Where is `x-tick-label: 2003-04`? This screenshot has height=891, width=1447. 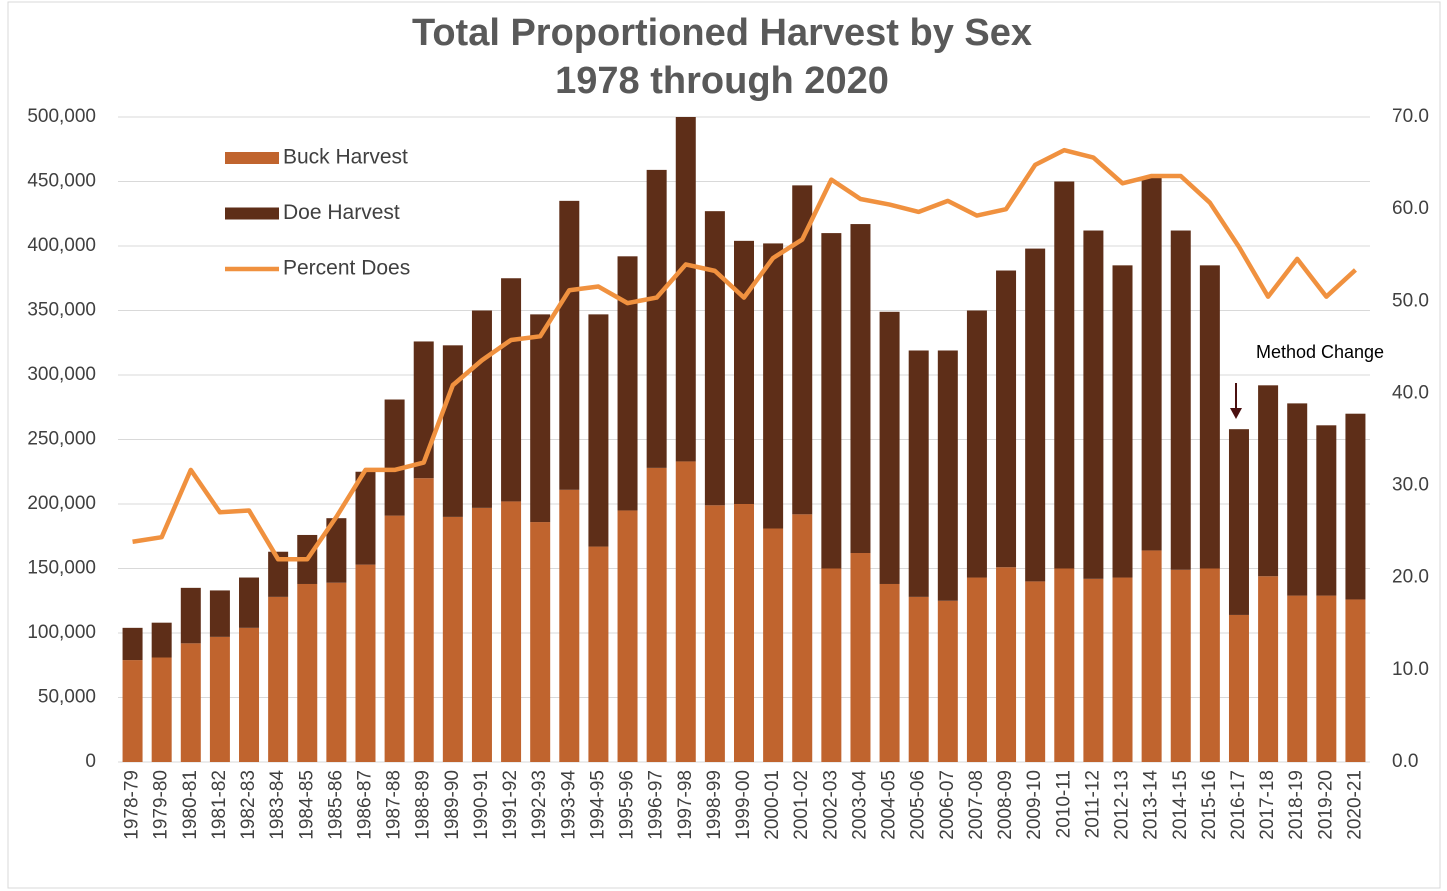
x-tick-label: 2003-04 is located at coordinates (859, 805).